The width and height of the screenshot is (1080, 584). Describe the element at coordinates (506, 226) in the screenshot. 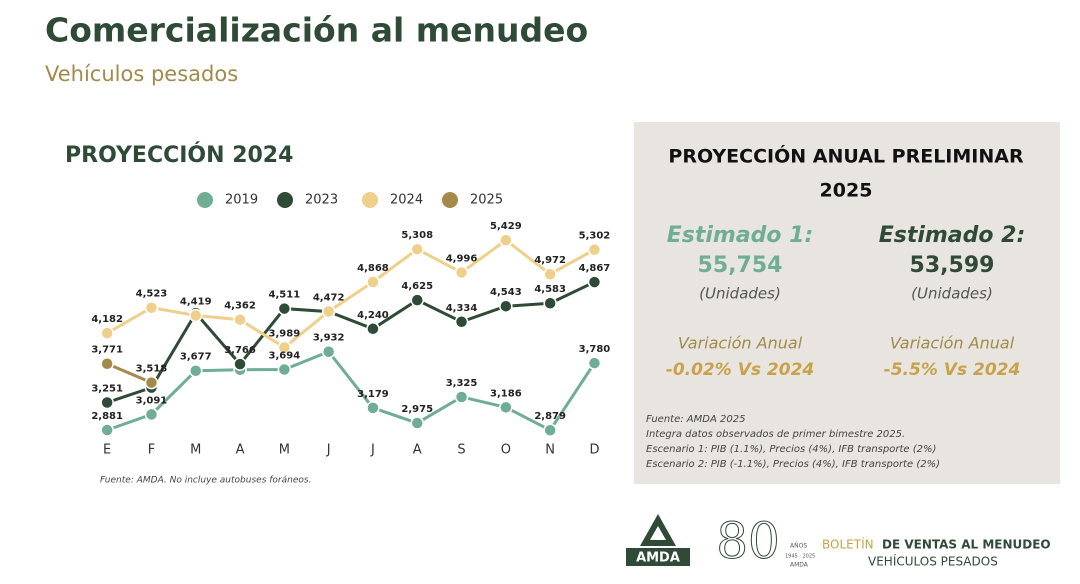

I see `data-label: 5,429` at that location.